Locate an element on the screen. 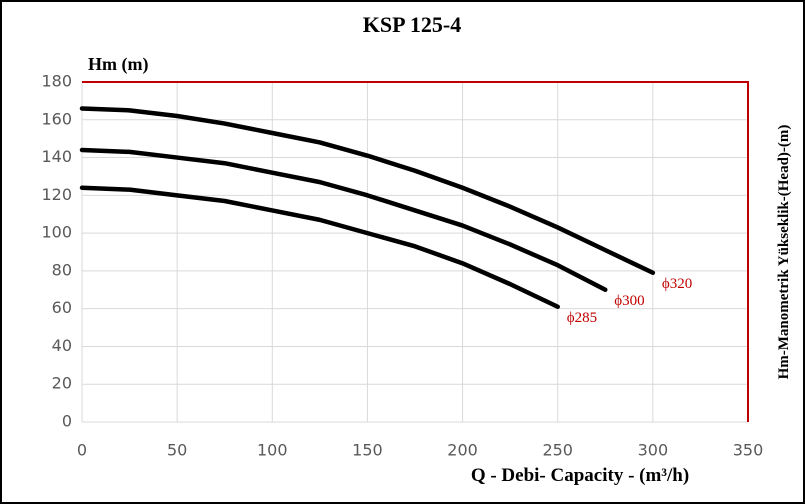 This screenshot has height=504, width=805. curve is located at coordinates (319, 247).